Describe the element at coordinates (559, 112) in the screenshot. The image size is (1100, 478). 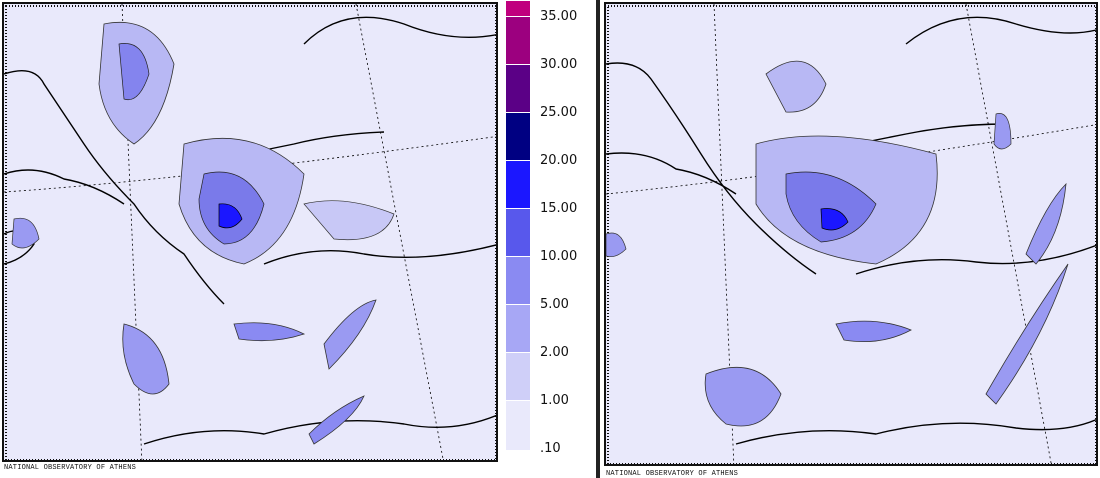
I see `legend-label: 25.00` at that location.